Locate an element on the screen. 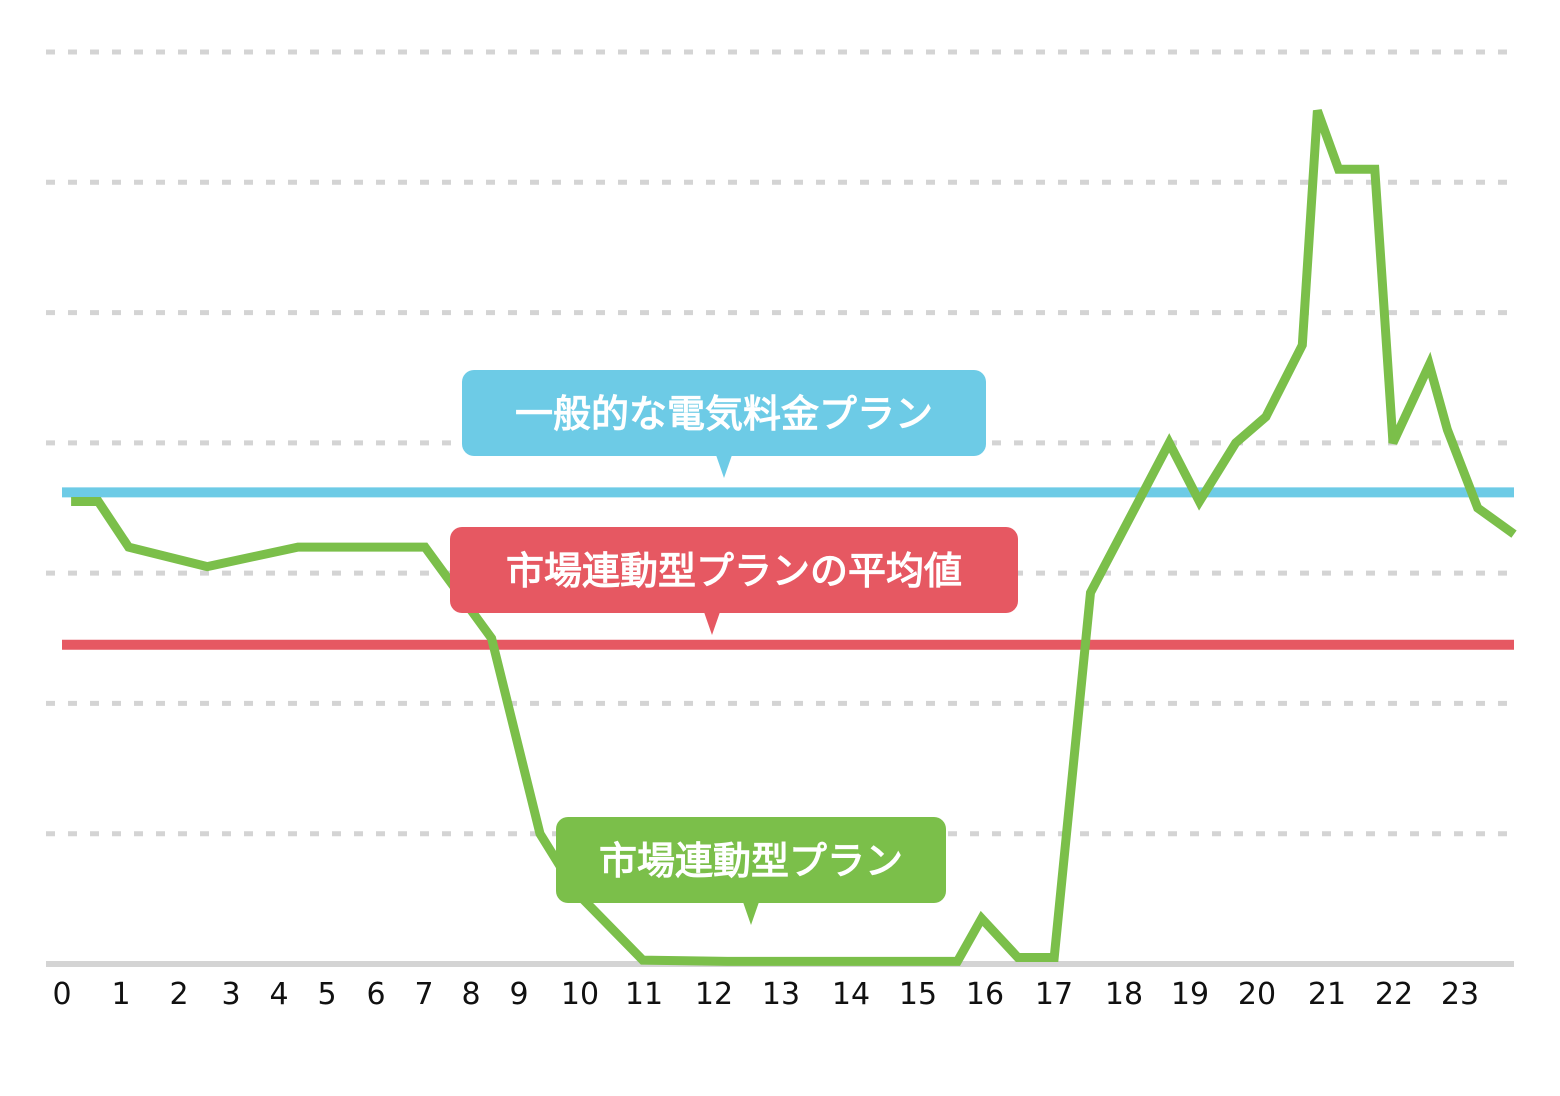 The image size is (1560, 1096). series-callout: 市場連動型プランの平均値 is located at coordinates (734, 581).